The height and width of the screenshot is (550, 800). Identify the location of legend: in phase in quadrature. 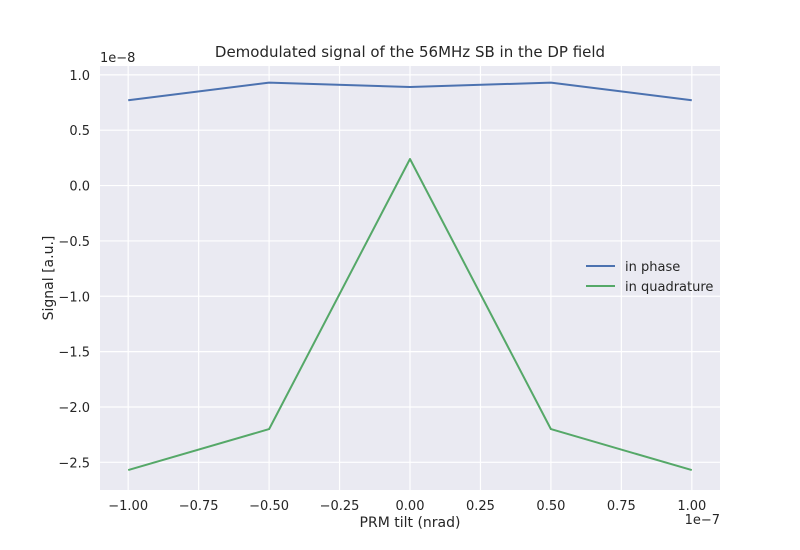
(649, 277).